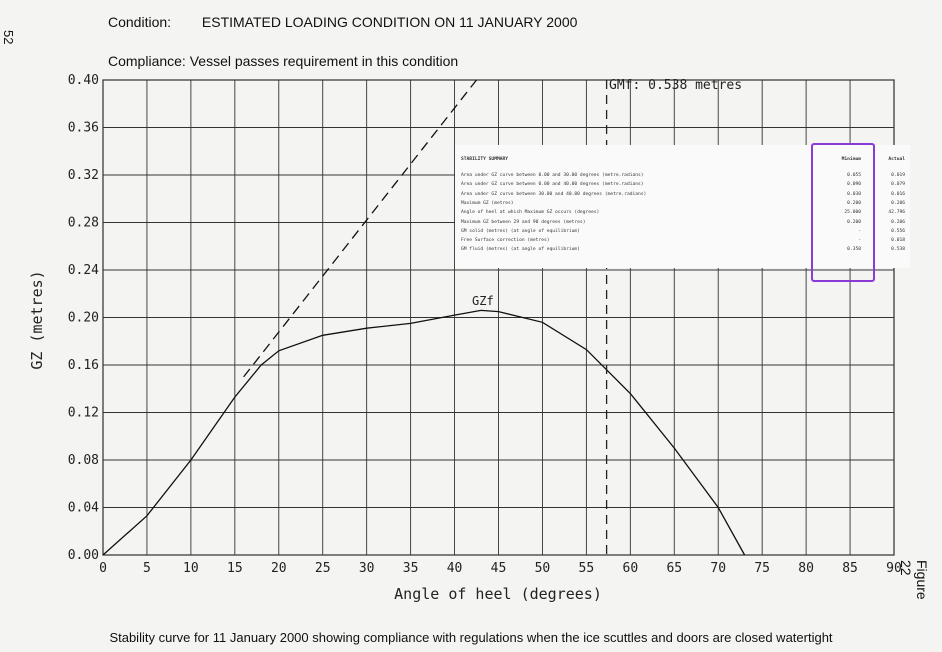  I want to click on x-tick-label: 85, so click(850, 568).